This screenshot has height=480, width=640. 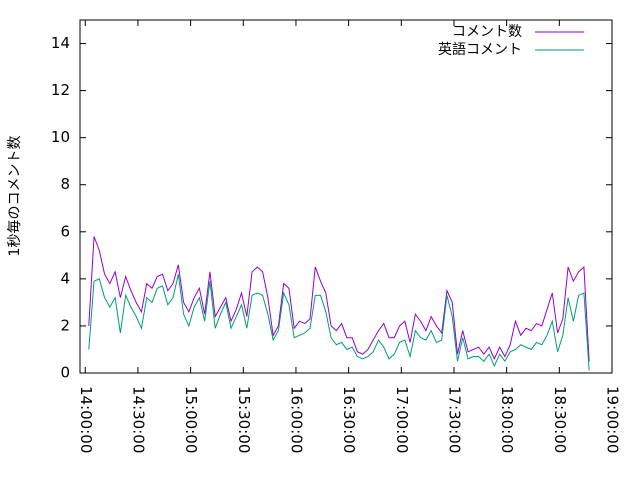 I want to click on y-axis-label: 1秒毎のコメント数, so click(x=15, y=196).